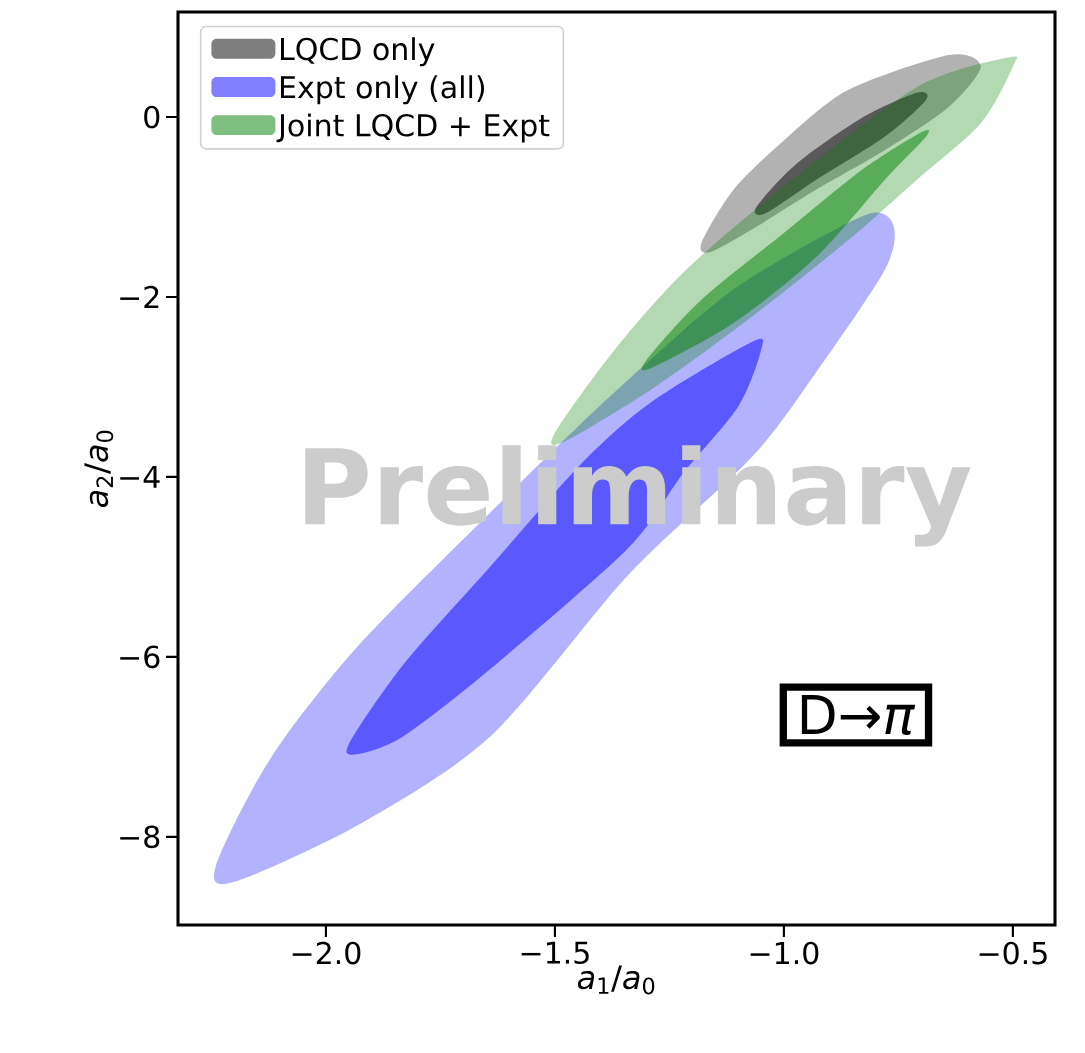 The image size is (1085, 1053). Describe the element at coordinates (139, 297) in the screenshot. I see `y-tick-label: −2` at that location.